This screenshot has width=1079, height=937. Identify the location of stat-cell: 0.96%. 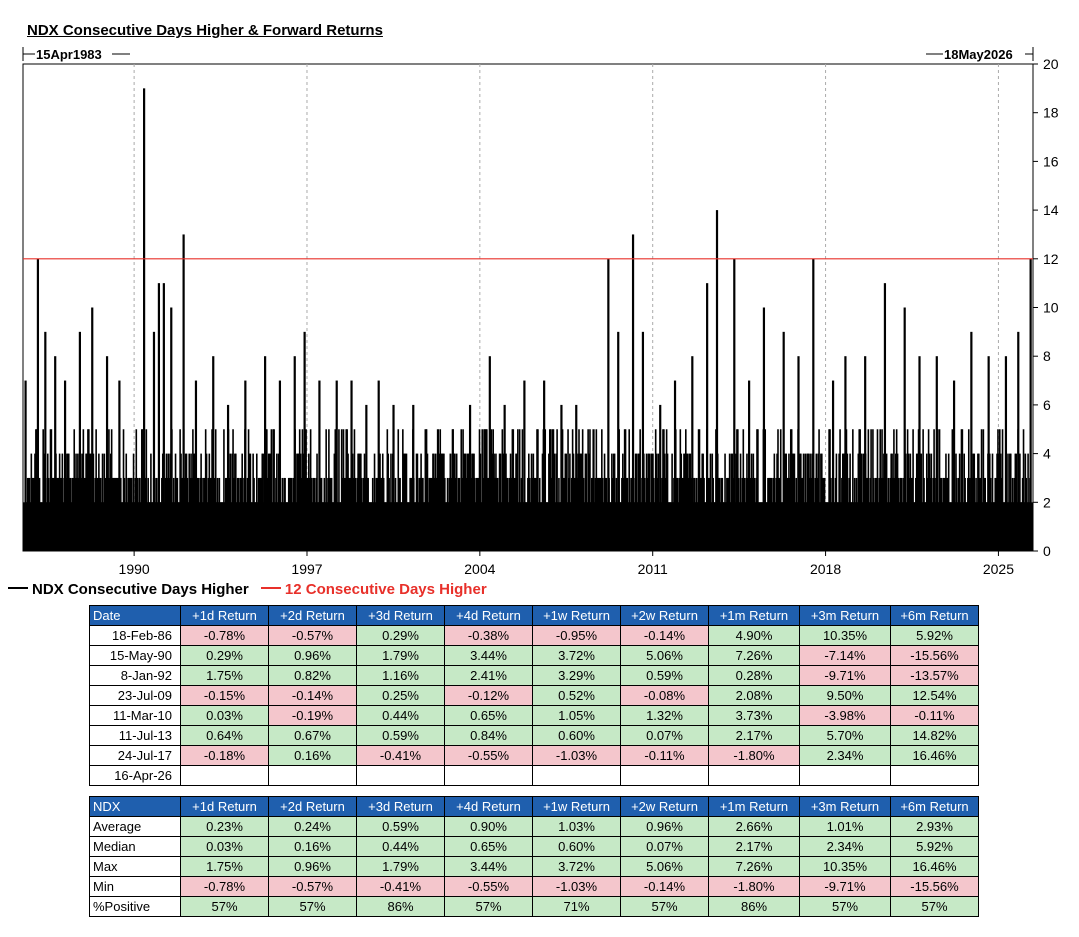
(664, 826).